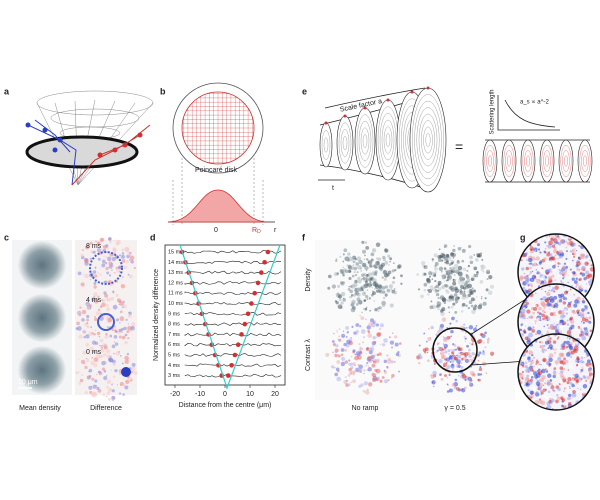 The width and height of the screenshot is (600, 500). What do you see at coordinates (275, 230) in the screenshot?
I see `axis-label: r` at bounding box center [275, 230].